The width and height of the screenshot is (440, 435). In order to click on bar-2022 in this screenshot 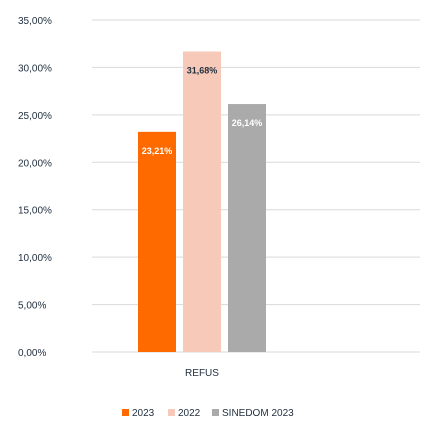, I will do `click(202, 201)`.